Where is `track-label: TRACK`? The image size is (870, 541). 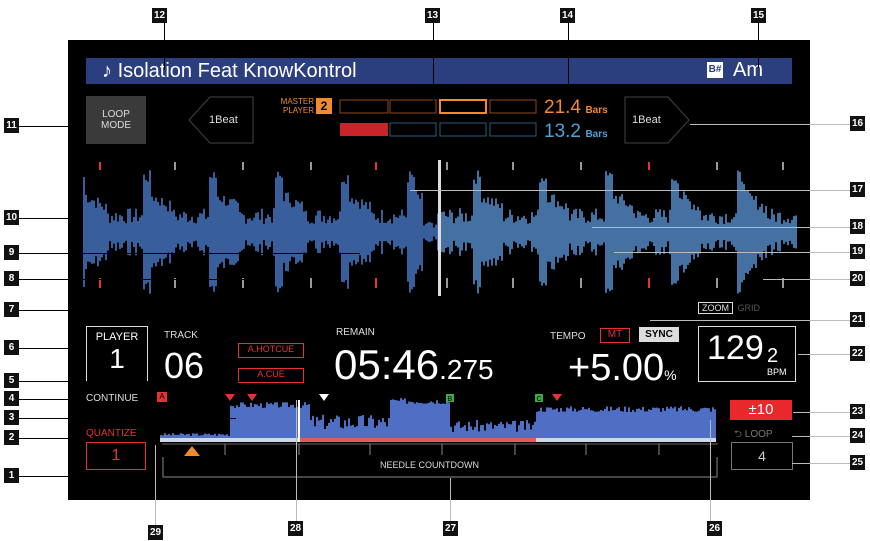
track-label: TRACK is located at coordinates (181, 335).